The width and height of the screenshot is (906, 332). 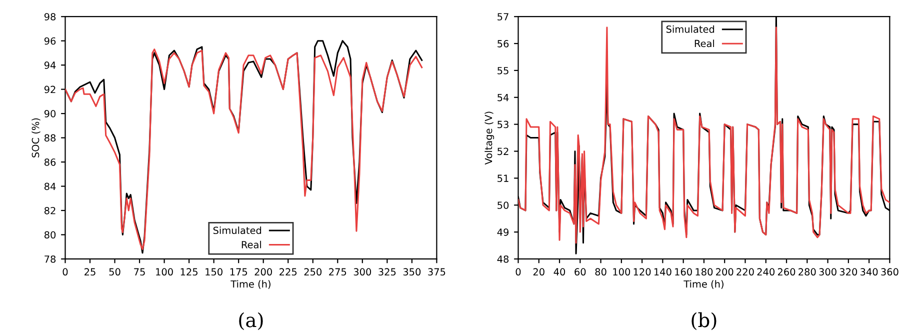 I want to click on y-tick-label: 52, so click(x=503, y=152).